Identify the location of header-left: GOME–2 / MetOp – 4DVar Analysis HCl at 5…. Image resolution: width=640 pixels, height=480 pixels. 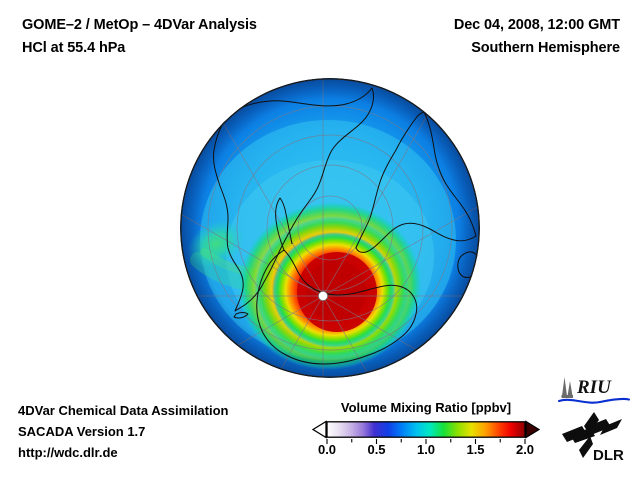
(202, 37).